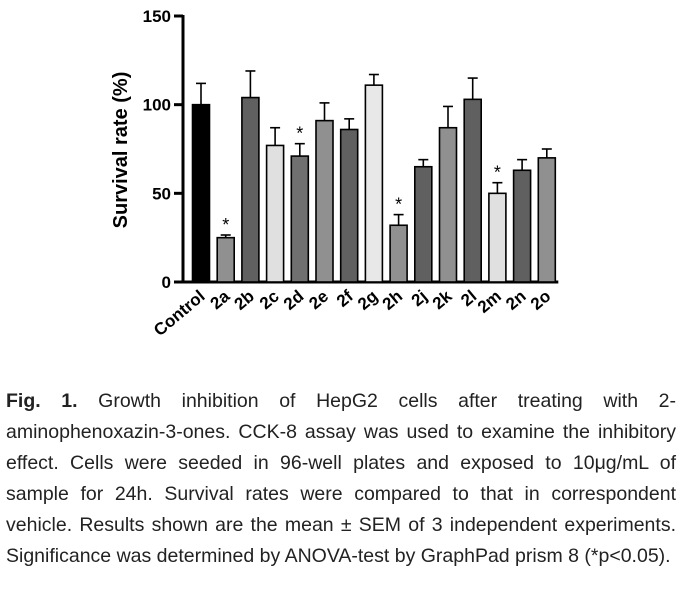 Image resolution: width=685 pixels, height=612 pixels. What do you see at coordinates (540, 300) in the screenshot?
I see `x-tick-label: 2o` at bounding box center [540, 300].